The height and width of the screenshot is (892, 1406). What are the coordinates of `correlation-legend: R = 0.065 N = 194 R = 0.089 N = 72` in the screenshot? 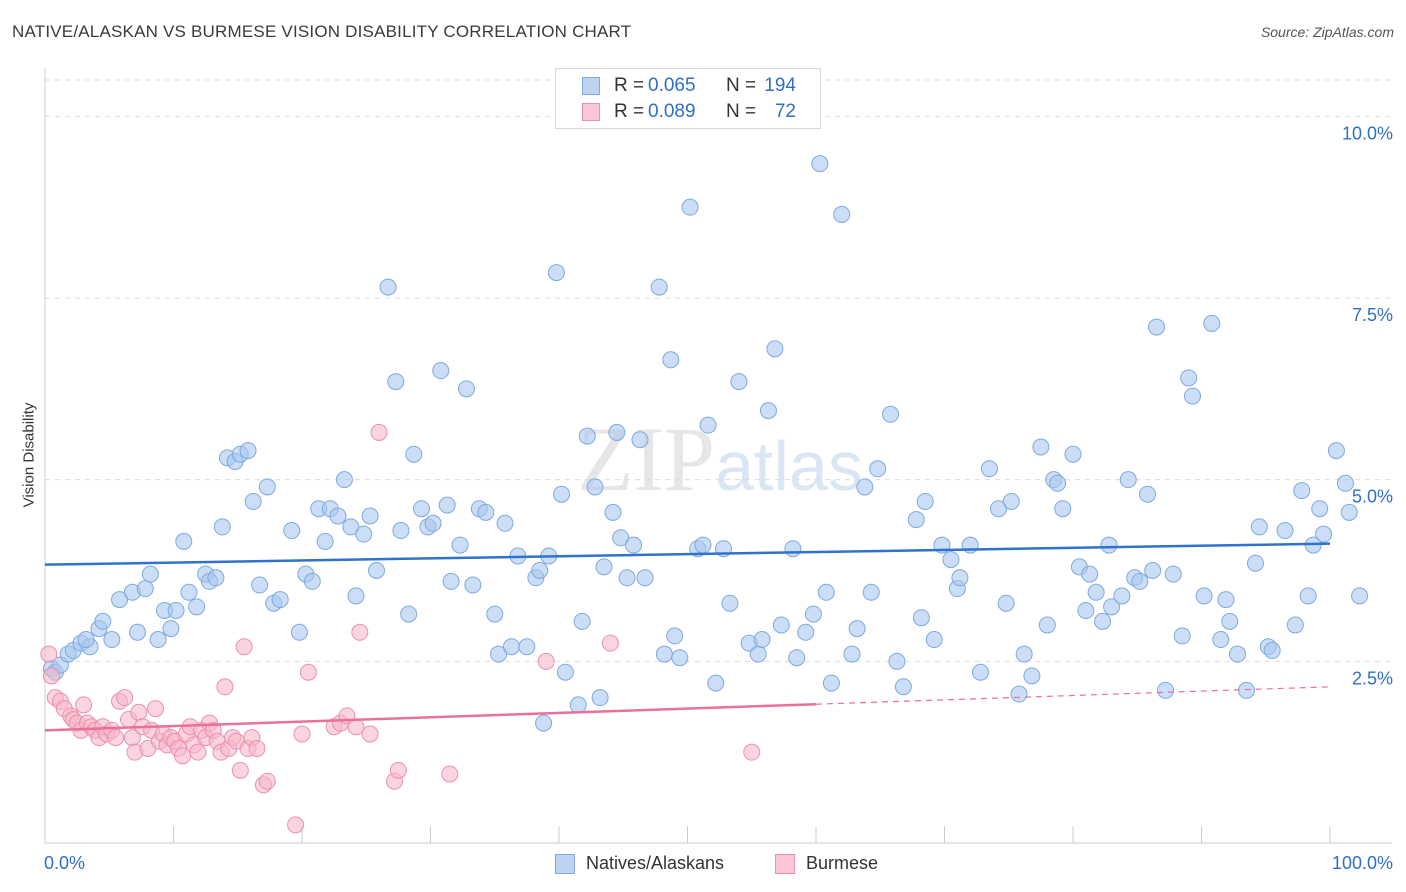 It's located at (688, 98).